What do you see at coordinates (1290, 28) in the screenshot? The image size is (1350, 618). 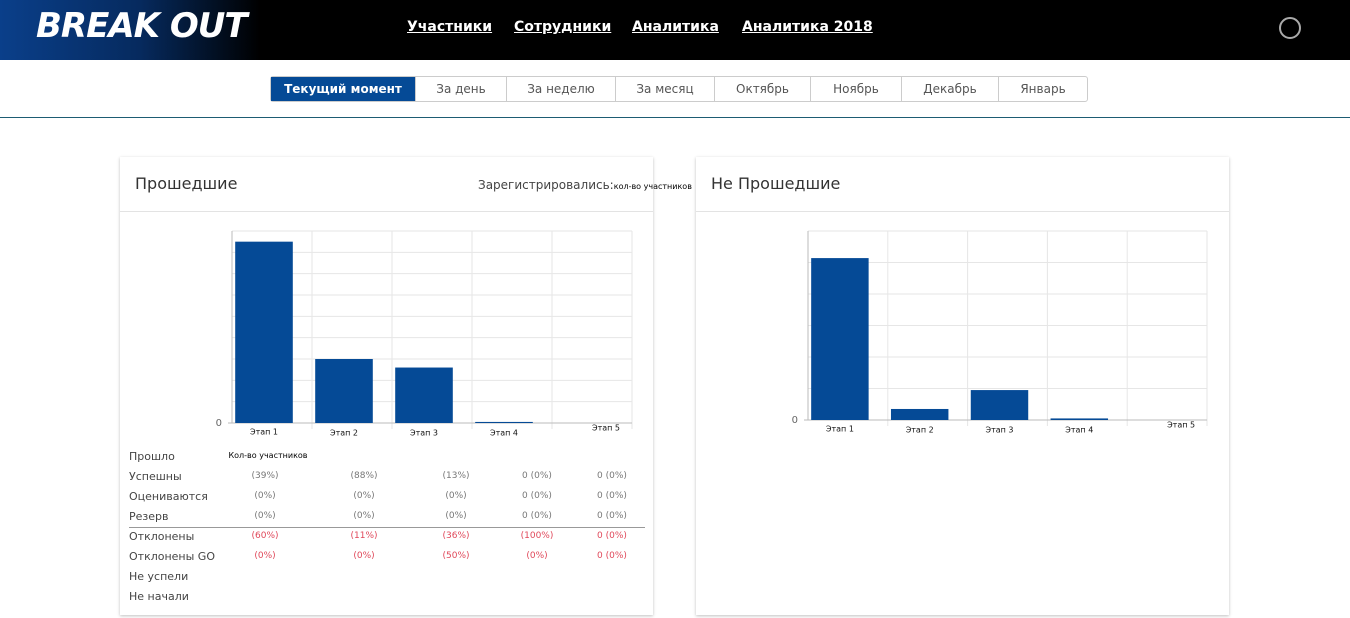 I see `logout-button` at bounding box center [1290, 28].